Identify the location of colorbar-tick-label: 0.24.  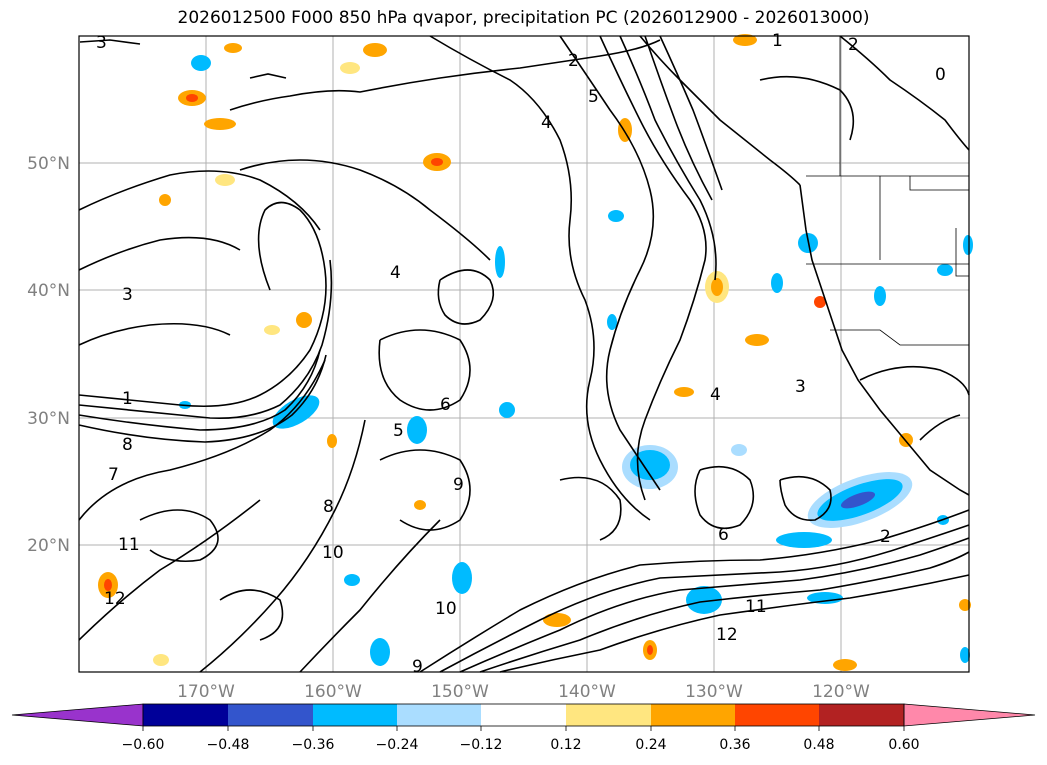
(650, 745).